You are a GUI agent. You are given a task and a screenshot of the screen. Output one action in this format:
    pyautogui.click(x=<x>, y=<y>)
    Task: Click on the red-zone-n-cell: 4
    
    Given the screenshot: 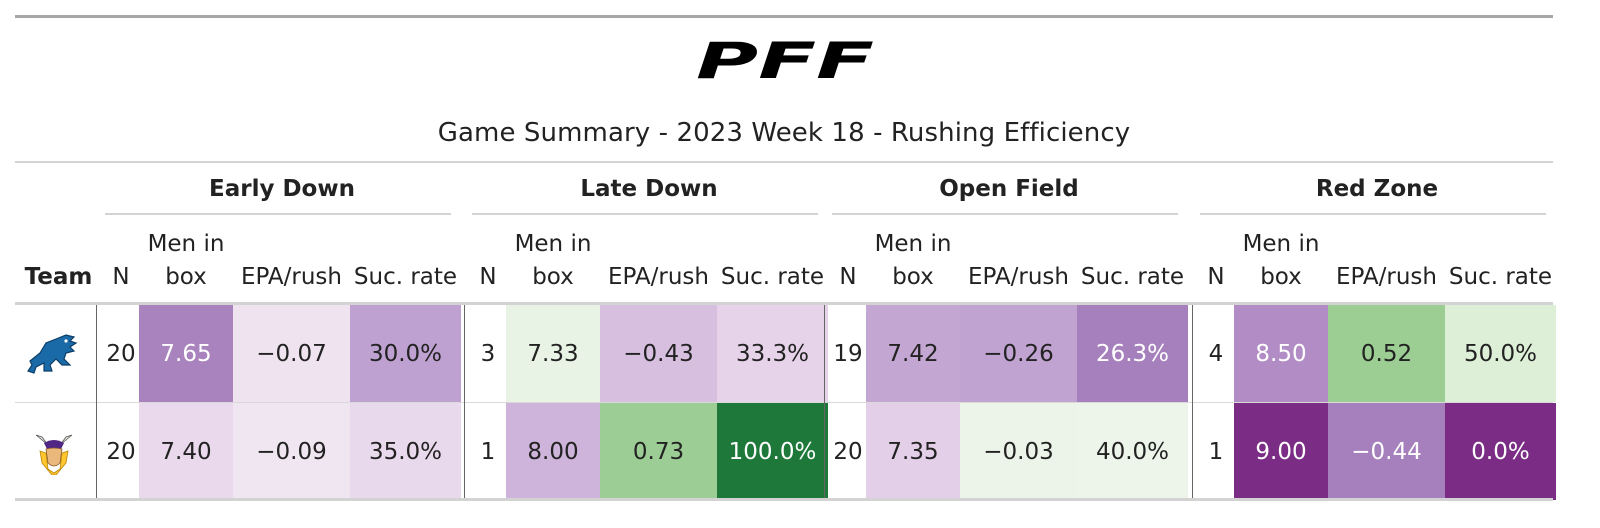 What is the action you would take?
    pyautogui.click(x=1216, y=353)
    